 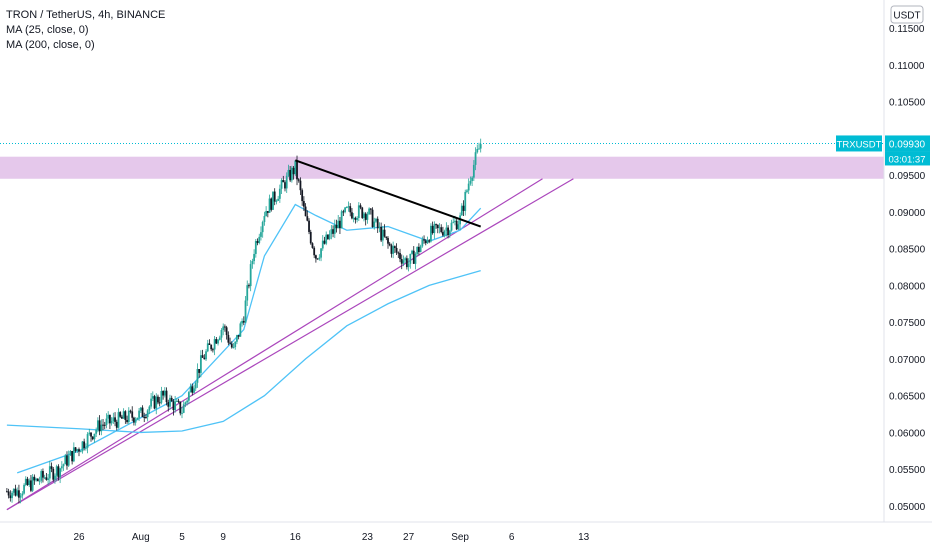 What do you see at coordinates (388, 193) in the screenshot?
I see `descending-trendline` at bounding box center [388, 193].